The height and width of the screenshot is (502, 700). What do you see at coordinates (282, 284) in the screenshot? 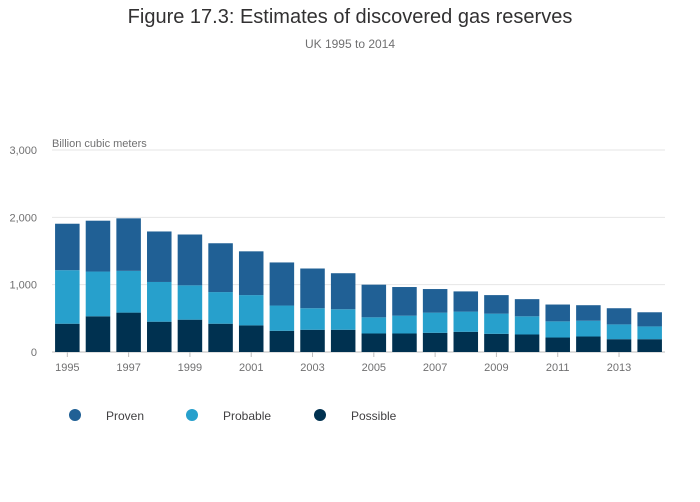
I see `bar-proven-2002` at bounding box center [282, 284].